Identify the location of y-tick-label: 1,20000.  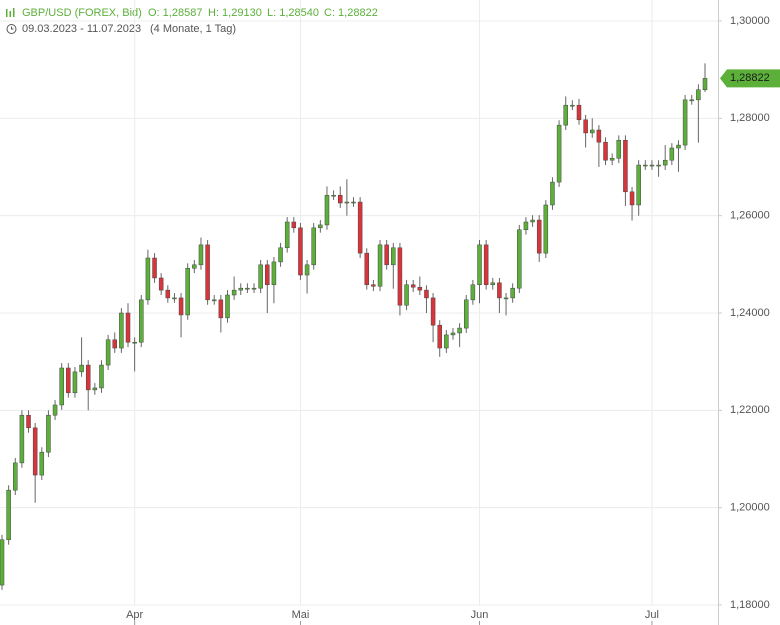
(750, 508).